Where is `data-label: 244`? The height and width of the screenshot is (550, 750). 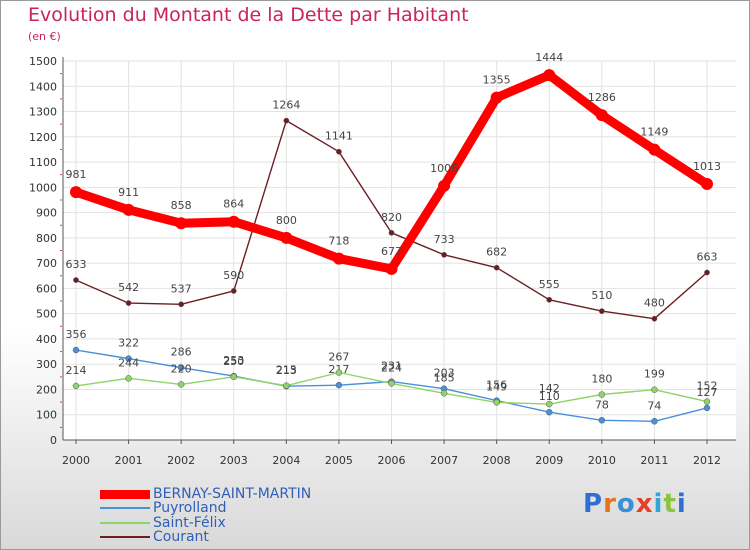
data-label: 244 is located at coordinates (128, 362).